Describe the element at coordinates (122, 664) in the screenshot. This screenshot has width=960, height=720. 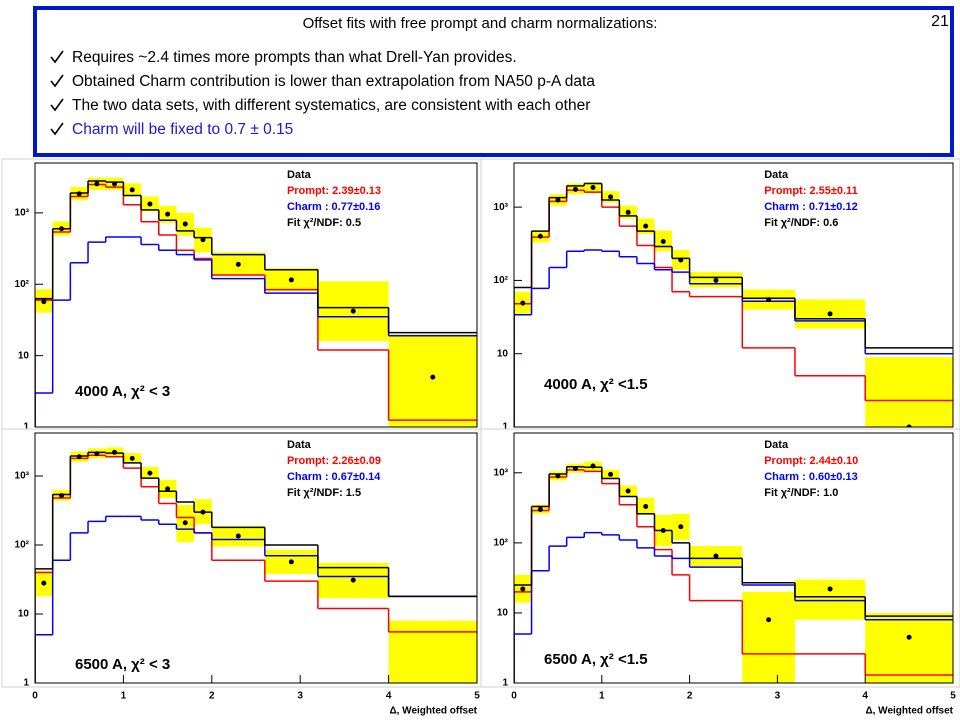
I see `panel-label: 6500 A, χ² < 3` at that location.